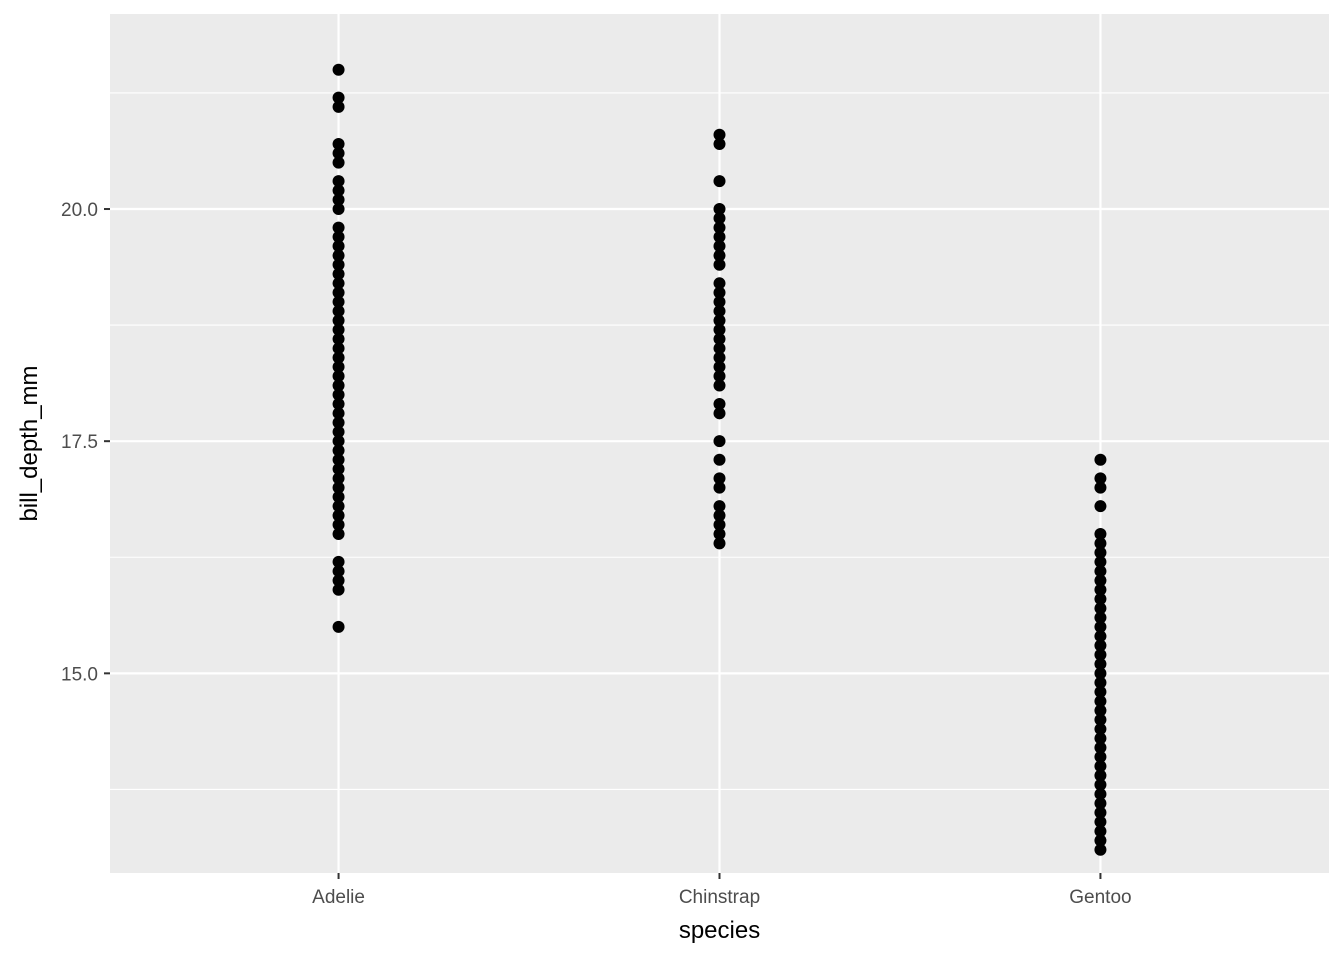  What do you see at coordinates (79, 442) in the screenshot?
I see `y-tick-label: 17.5` at bounding box center [79, 442].